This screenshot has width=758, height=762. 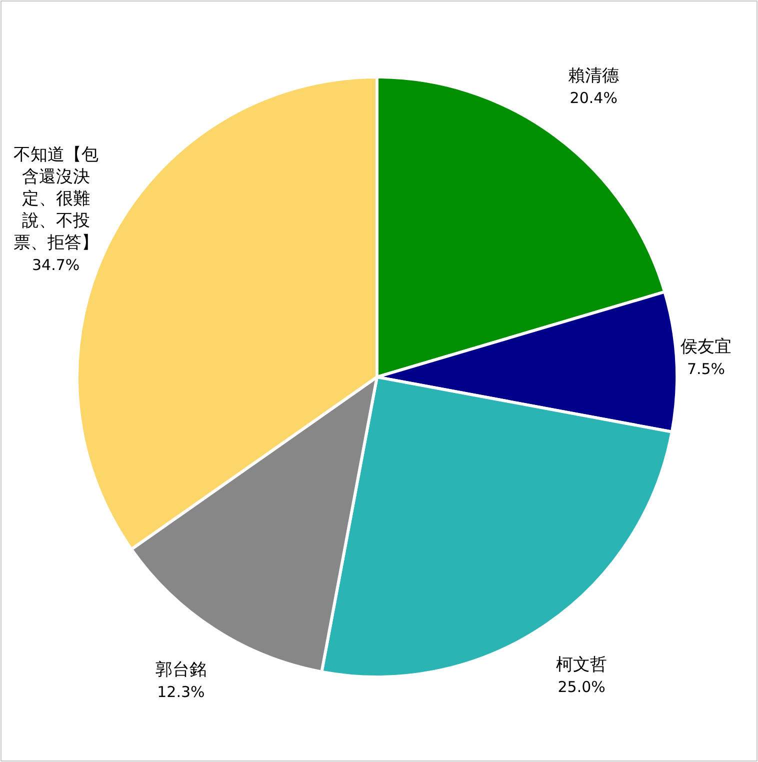 What do you see at coordinates (593, 75) in the screenshot?
I see `slice-label: 賴清德` at bounding box center [593, 75].